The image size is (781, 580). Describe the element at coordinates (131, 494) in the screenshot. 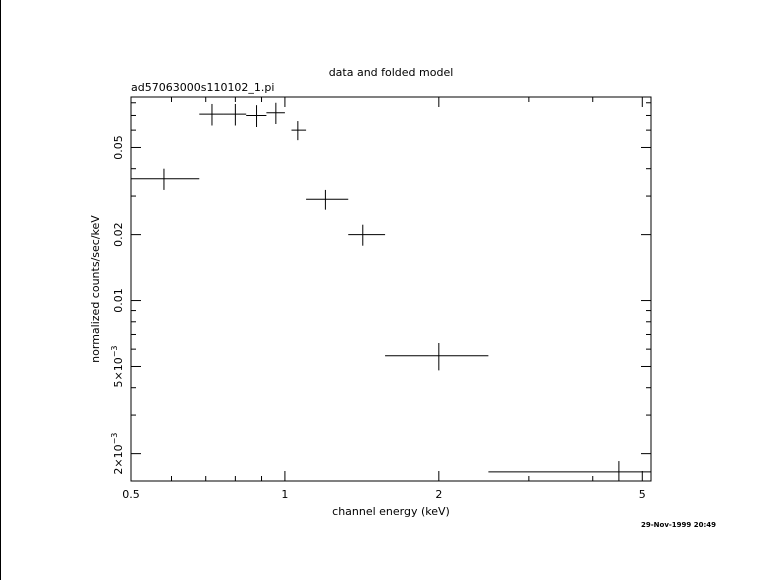

I see `x-tick-label: 0.5` at that location.